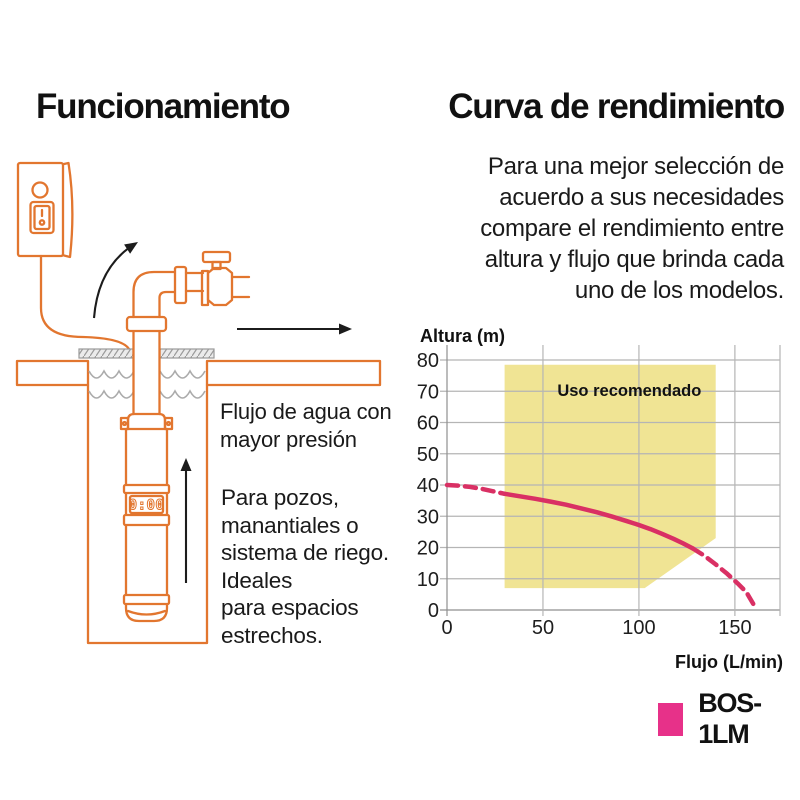 Image resolution: width=800 pixels, height=800 pixels. Describe the element at coordinates (543, 628) in the screenshot. I see `x-tick-label: 50` at that location.